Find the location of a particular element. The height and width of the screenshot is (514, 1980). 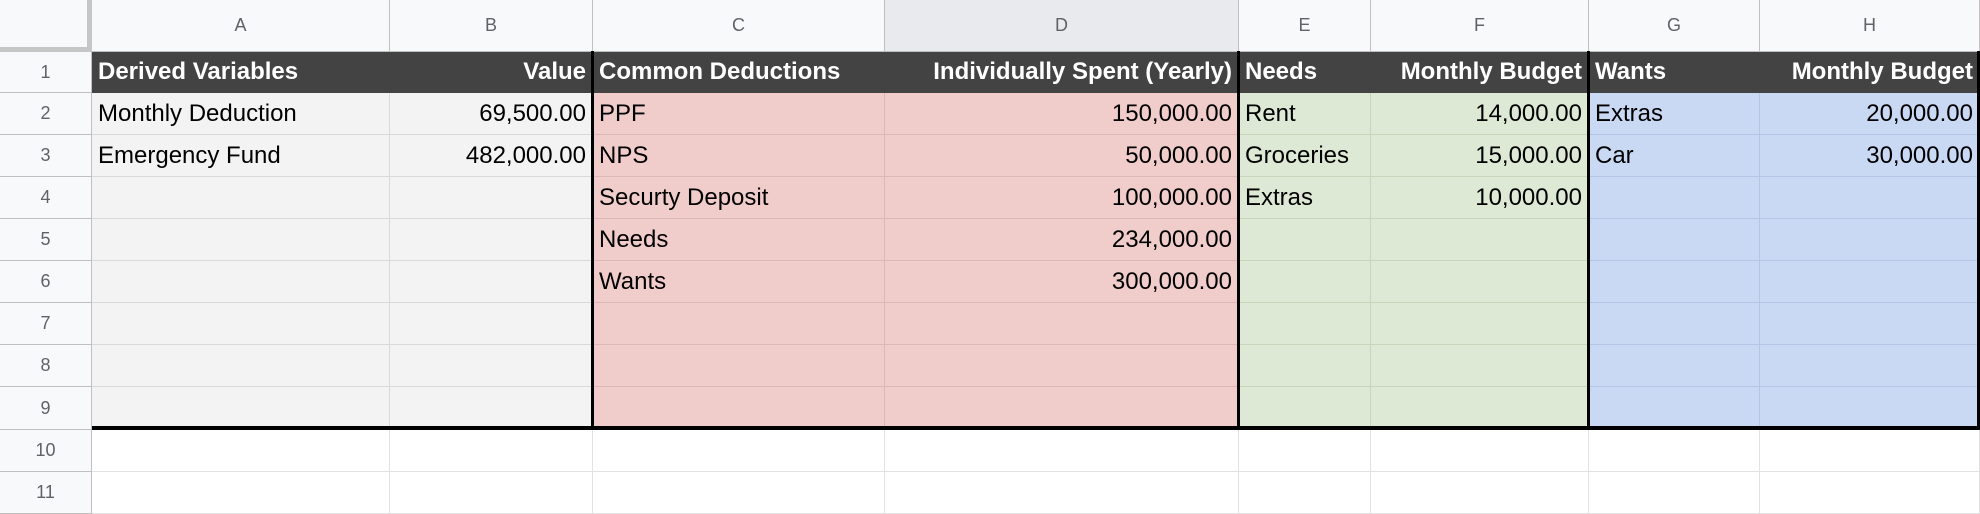

cell-e9 is located at coordinates (1305, 408).